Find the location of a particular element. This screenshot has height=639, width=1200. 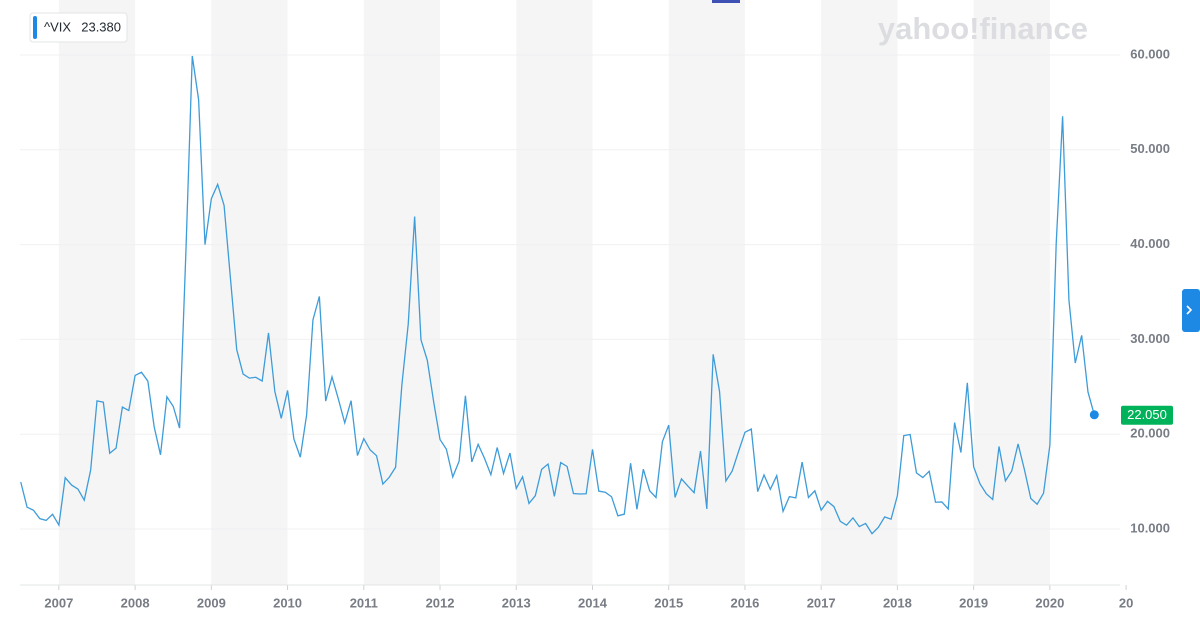

x-tick-label: 2007 is located at coordinates (58, 602).